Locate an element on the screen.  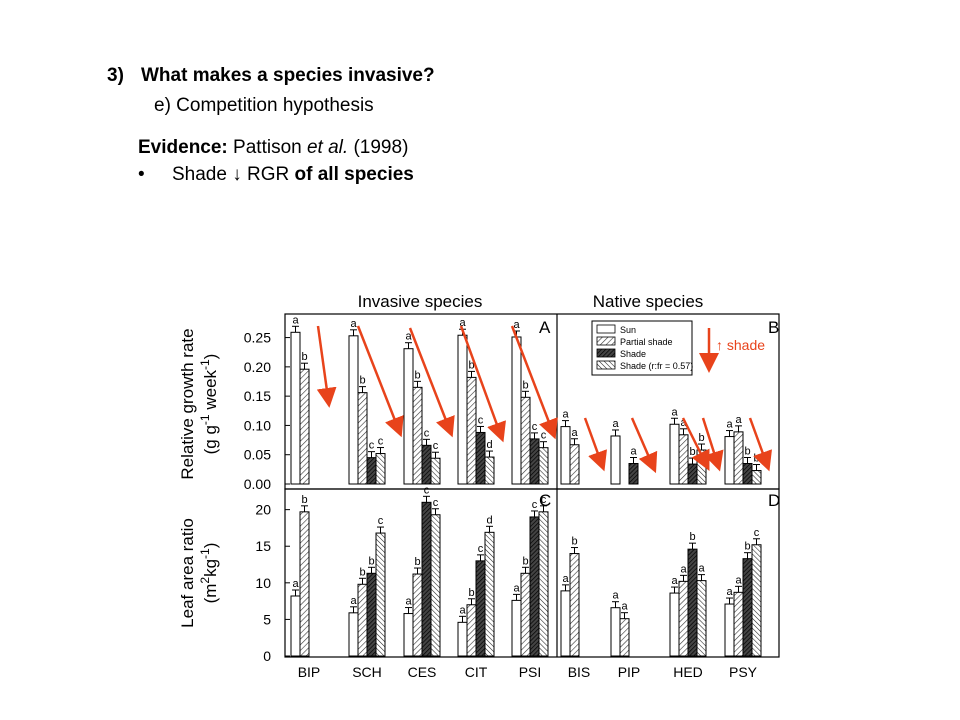
category-label-psi: PSI is located at coordinates (530, 672).